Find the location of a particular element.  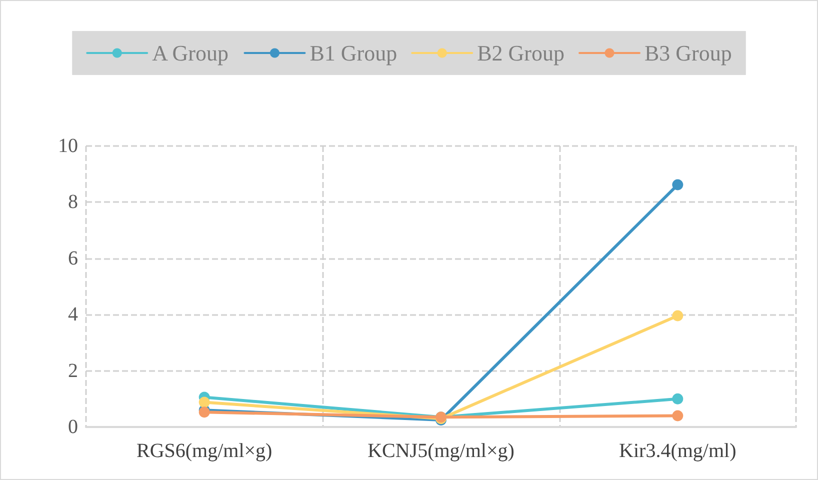

y-tick-label: 6 is located at coordinates (73, 258).